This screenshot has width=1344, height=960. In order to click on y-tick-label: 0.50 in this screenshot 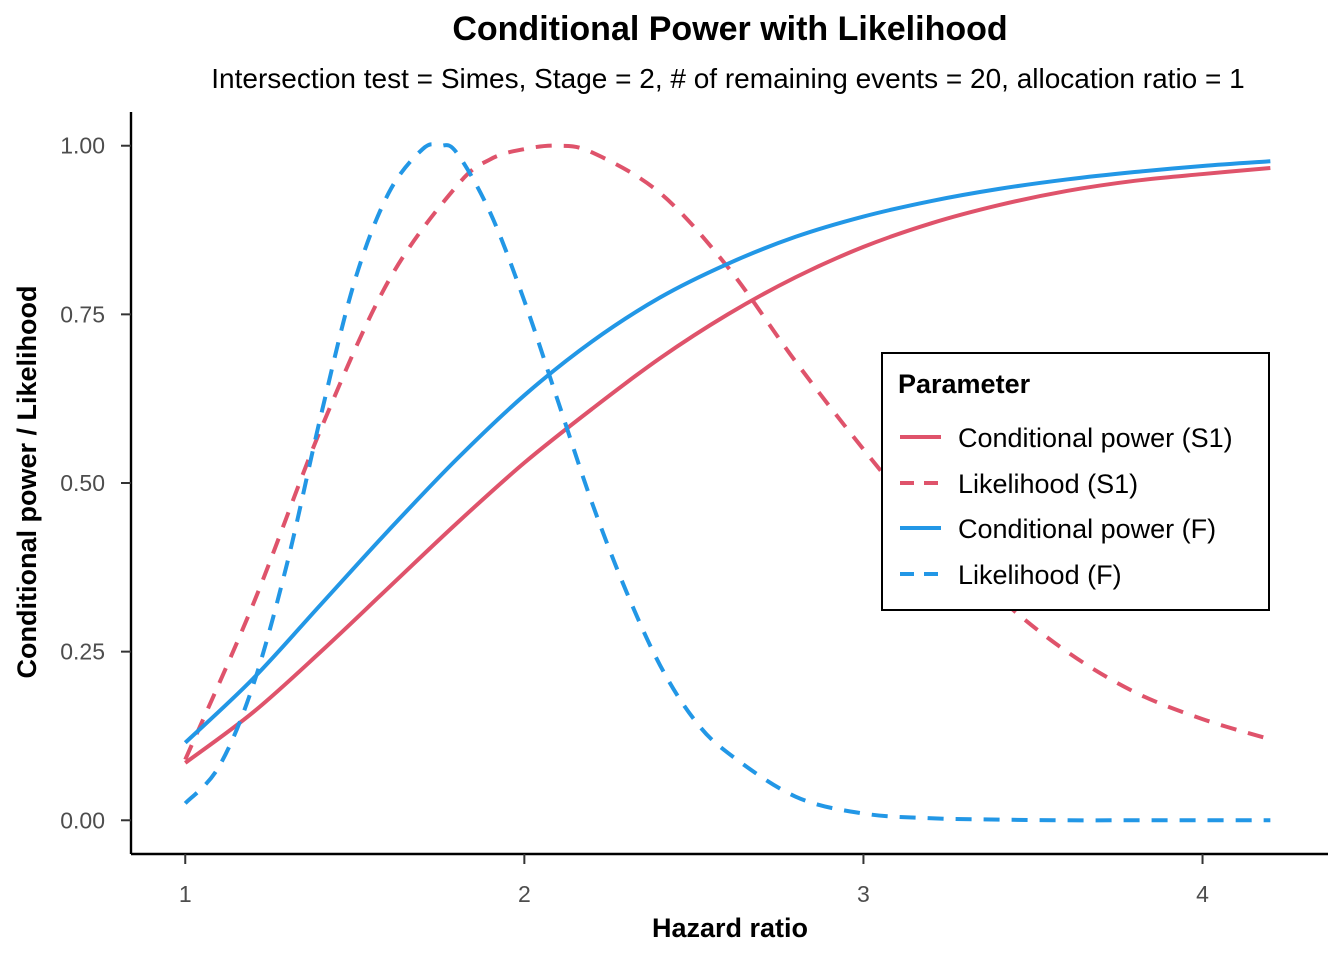, I will do `click(82, 483)`.